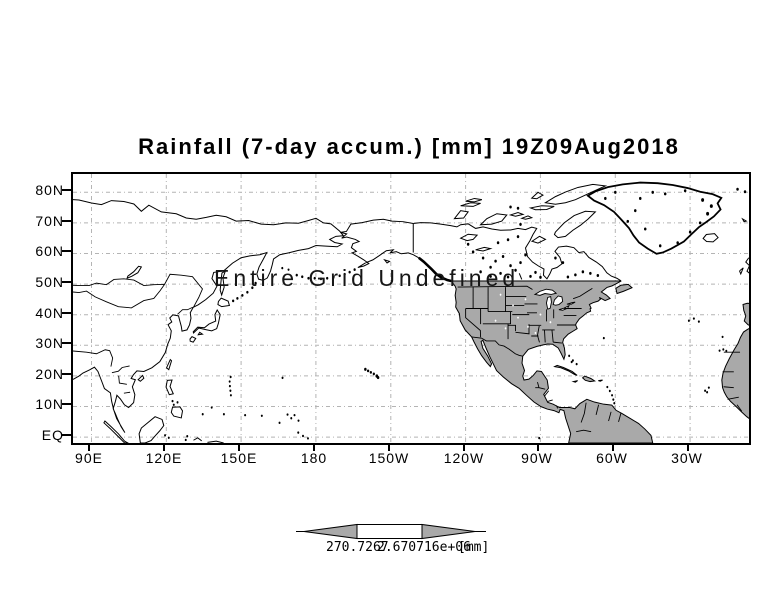  I want to click on us-canada-border, so click(525, 292).